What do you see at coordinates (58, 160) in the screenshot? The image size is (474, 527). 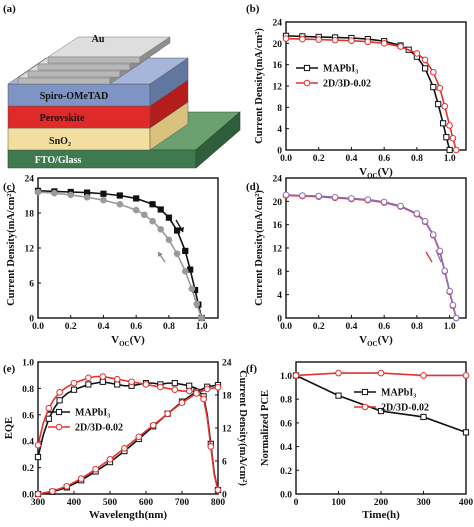 I see `layer-label-fto: FTO/Glass` at bounding box center [58, 160].